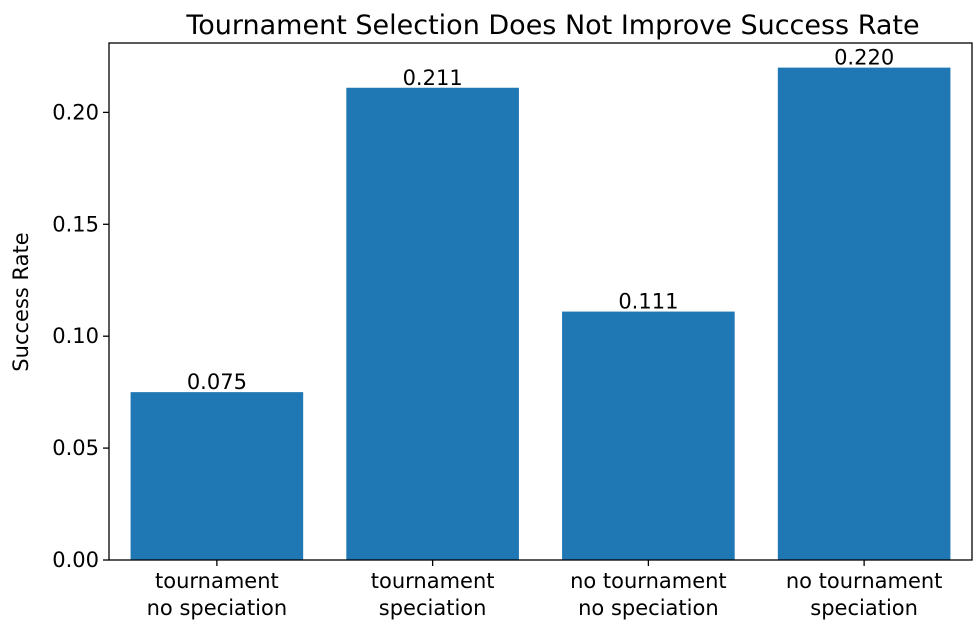 The height and width of the screenshot is (620, 980). I want to click on x-tick-label-4: no tournament speciation, so click(864, 594).